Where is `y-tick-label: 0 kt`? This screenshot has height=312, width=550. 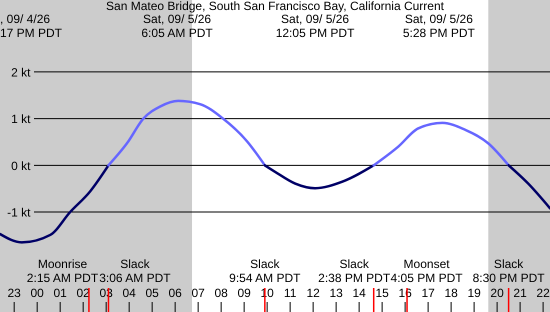 y-tick-label: 0 kt is located at coordinates (21, 165).